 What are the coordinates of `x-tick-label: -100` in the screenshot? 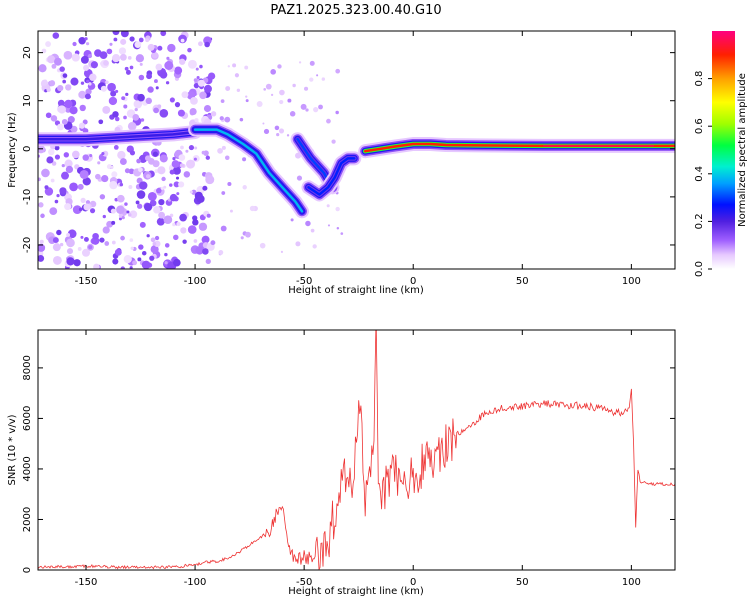 It's located at (195, 582).